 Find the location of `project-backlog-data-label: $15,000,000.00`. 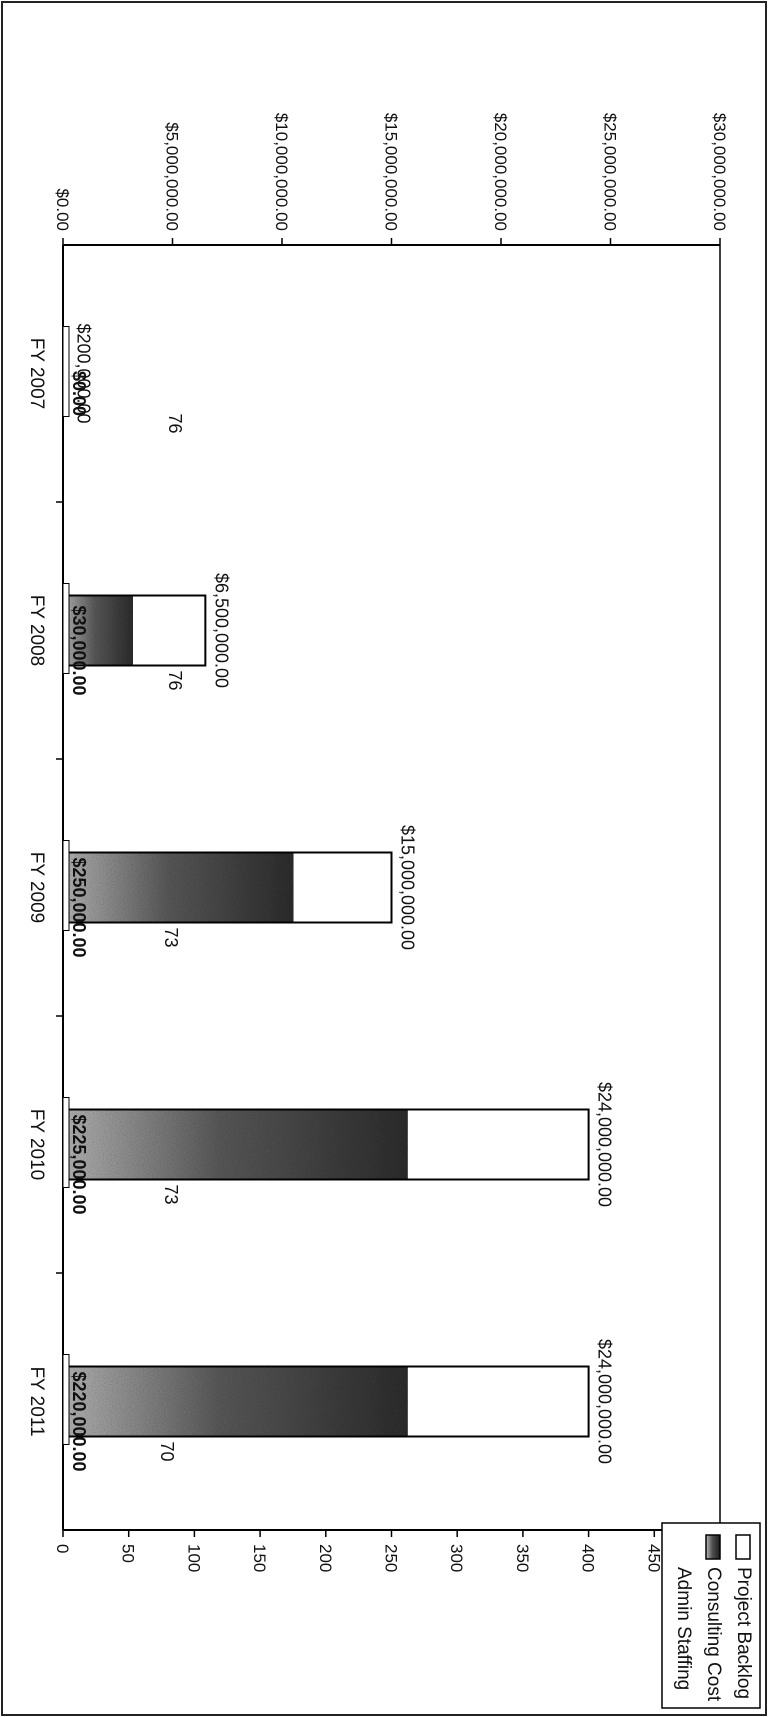

project-backlog-data-label: $15,000,000.00 is located at coordinates (408, 887).